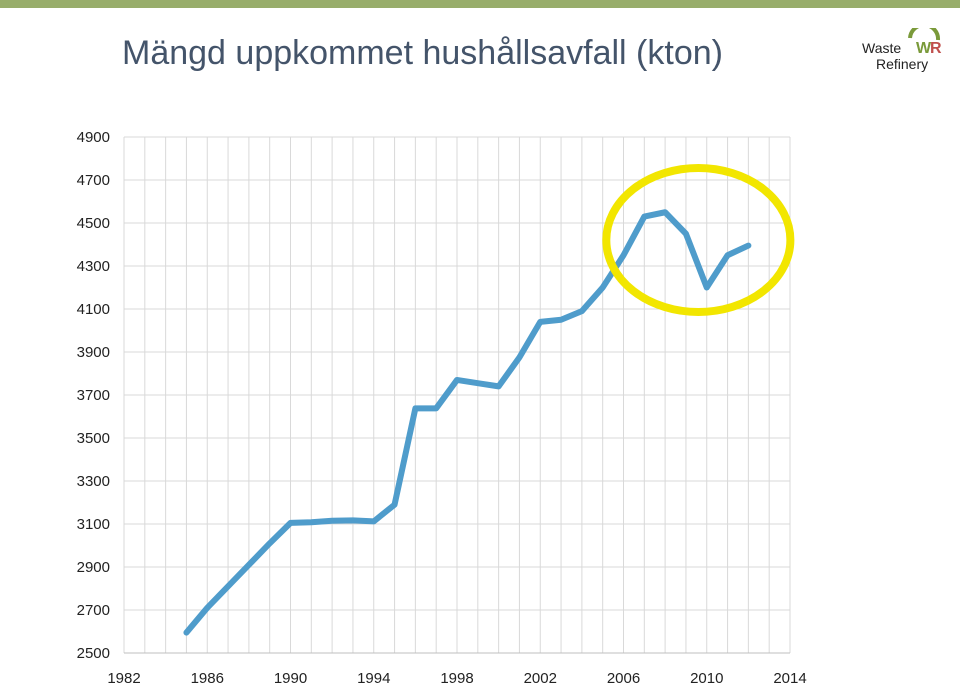 The image size is (960, 685). Describe the element at coordinates (373, 677) in the screenshot. I see `x-tick-label: 1994` at that location.